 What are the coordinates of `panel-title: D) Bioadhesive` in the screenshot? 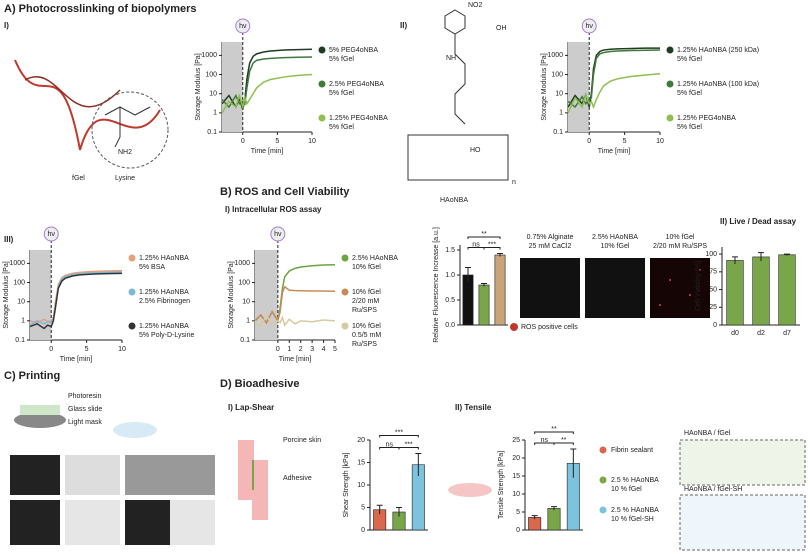 It's located at (259, 384).